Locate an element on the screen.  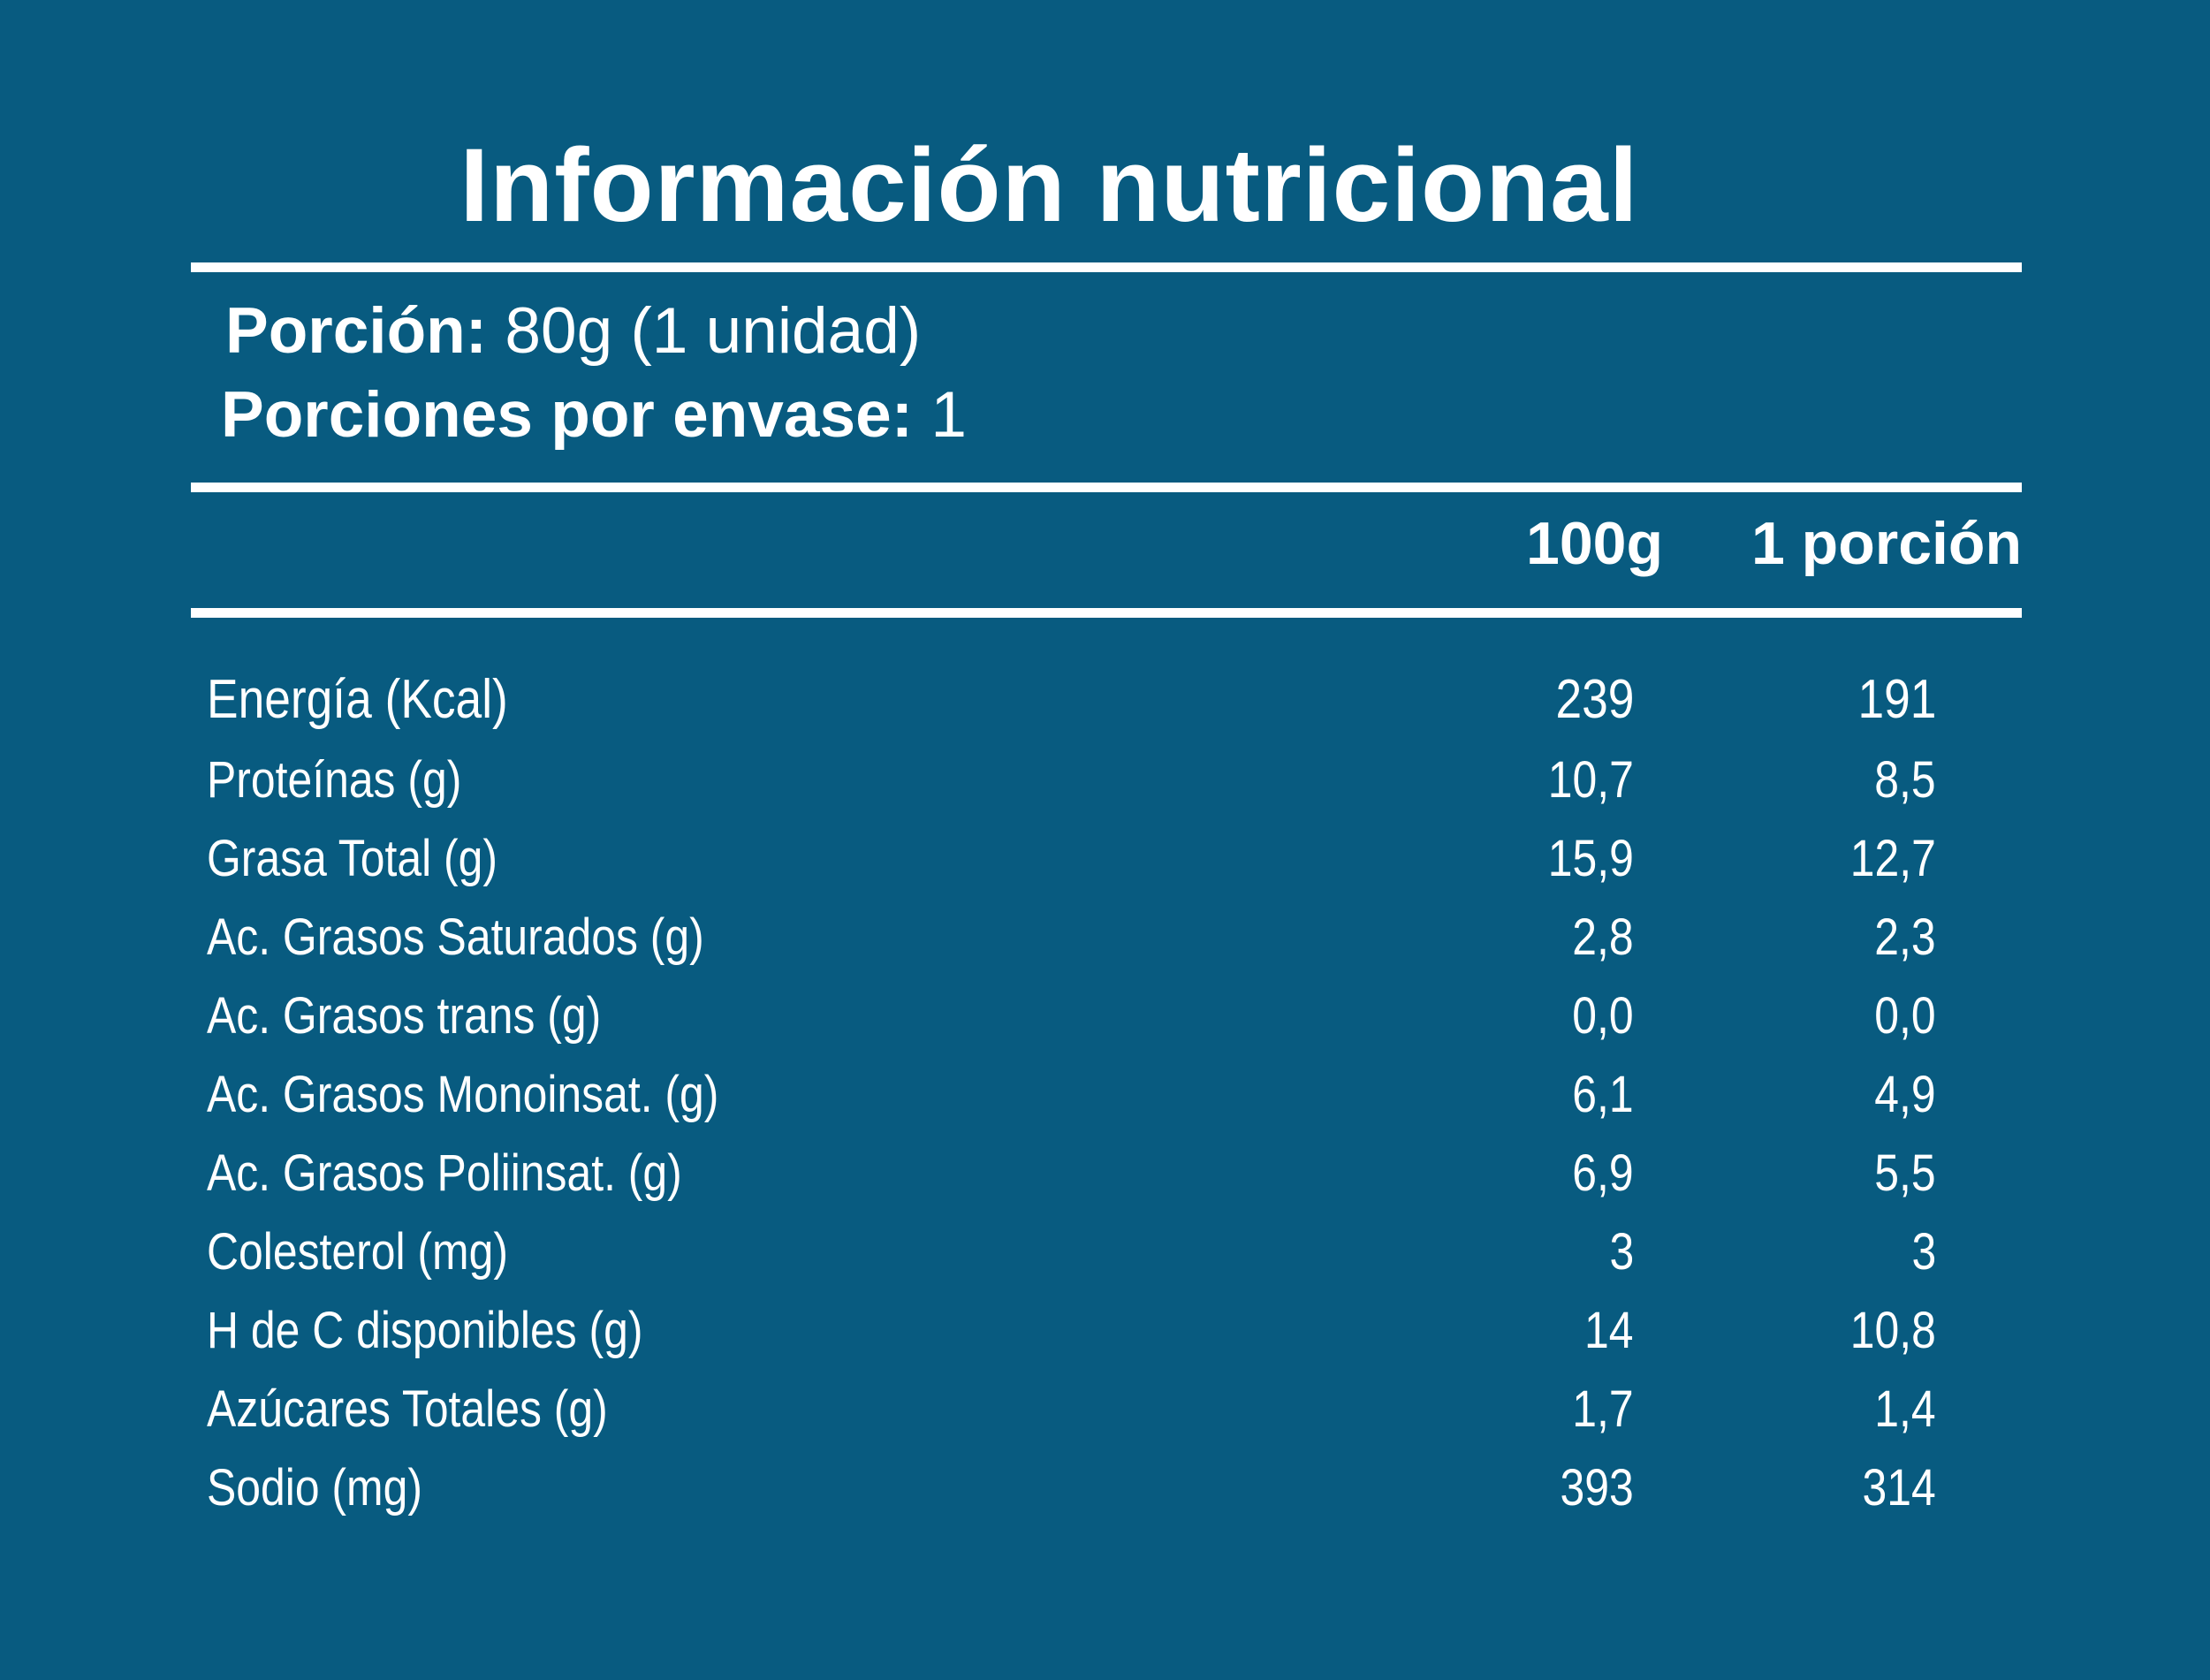
nutrient-value-100g: 1,7 is located at coordinates (1603, 1409).